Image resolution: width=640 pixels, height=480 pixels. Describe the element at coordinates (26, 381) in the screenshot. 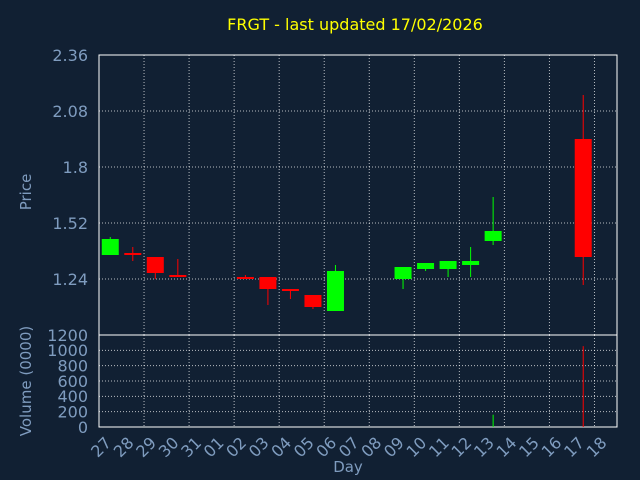

I see `volume-axis-label: Volume (0000)` at that location.